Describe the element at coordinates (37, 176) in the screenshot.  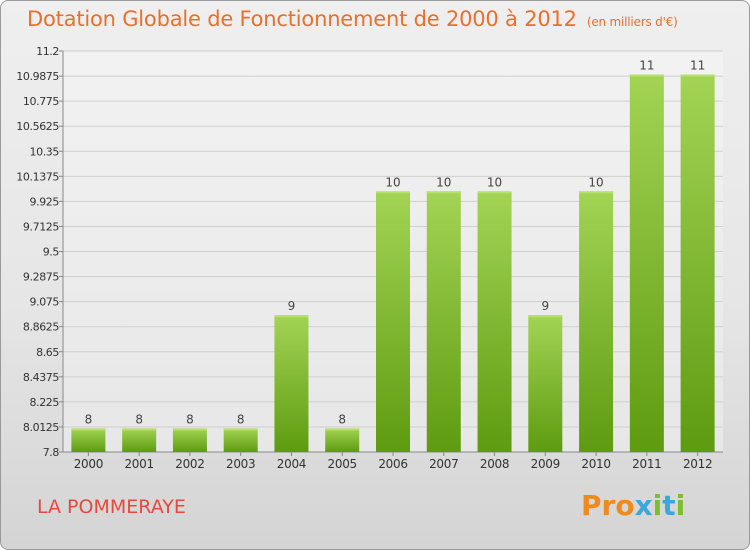
I see `y-tick-label: 10.1375` at that location.